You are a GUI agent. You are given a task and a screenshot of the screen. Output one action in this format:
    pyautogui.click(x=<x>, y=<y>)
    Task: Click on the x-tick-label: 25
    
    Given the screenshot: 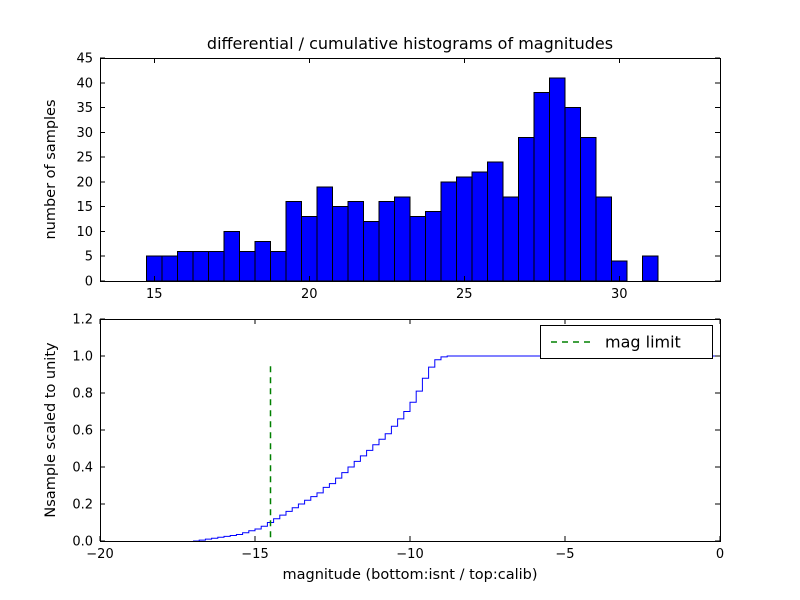 What is the action you would take?
    pyautogui.click(x=464, y=294)
    